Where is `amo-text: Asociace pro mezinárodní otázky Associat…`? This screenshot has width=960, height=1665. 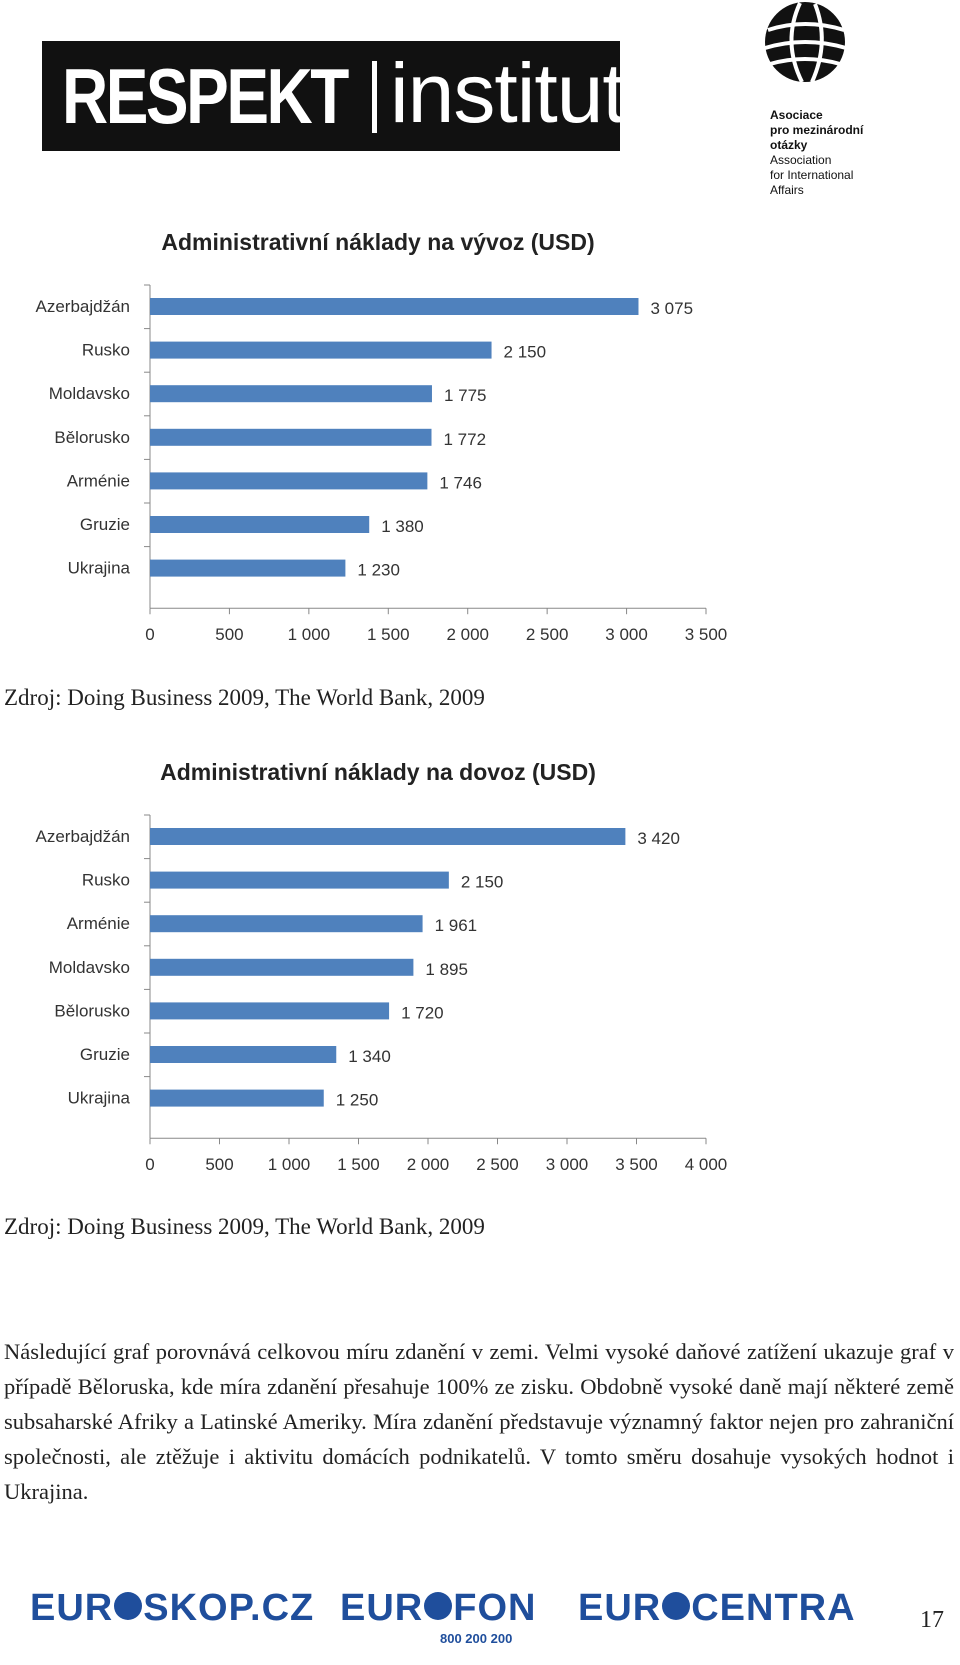
amo-text: Asociace pro mezinárodní otázky Associat… is located at coordinates (817, 152).